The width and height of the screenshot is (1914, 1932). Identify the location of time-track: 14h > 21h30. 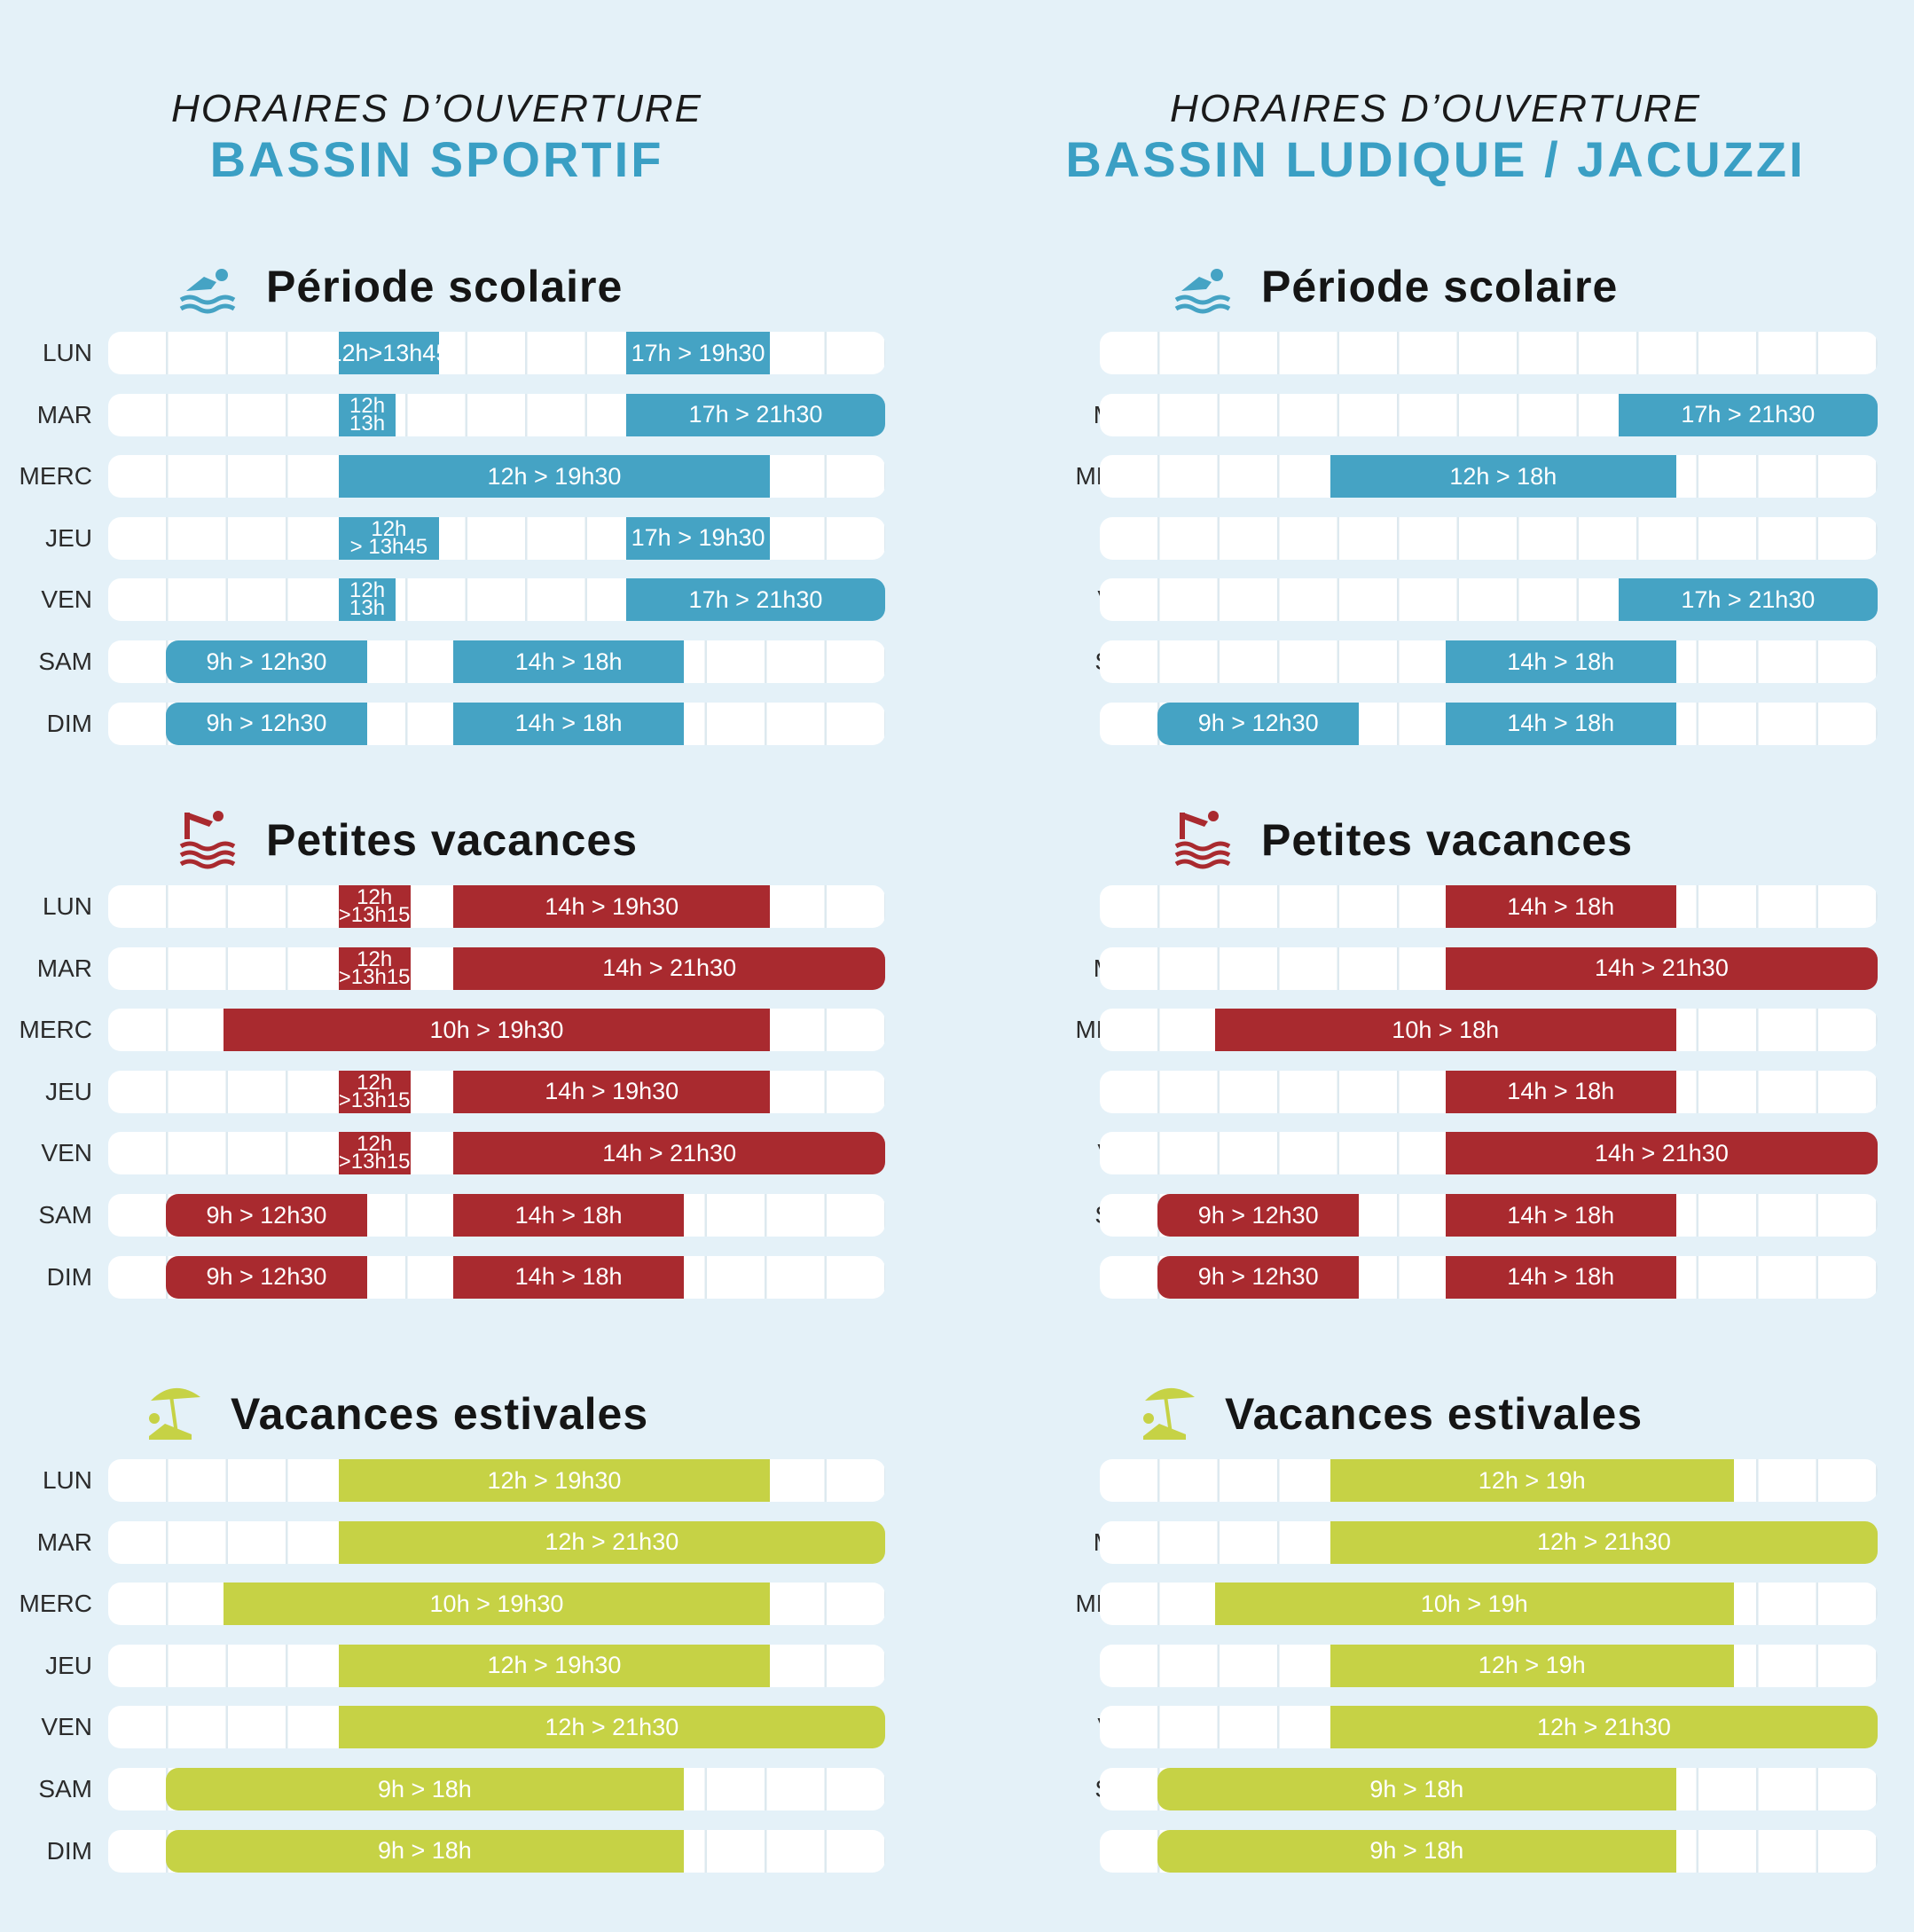
(1489, 1153).